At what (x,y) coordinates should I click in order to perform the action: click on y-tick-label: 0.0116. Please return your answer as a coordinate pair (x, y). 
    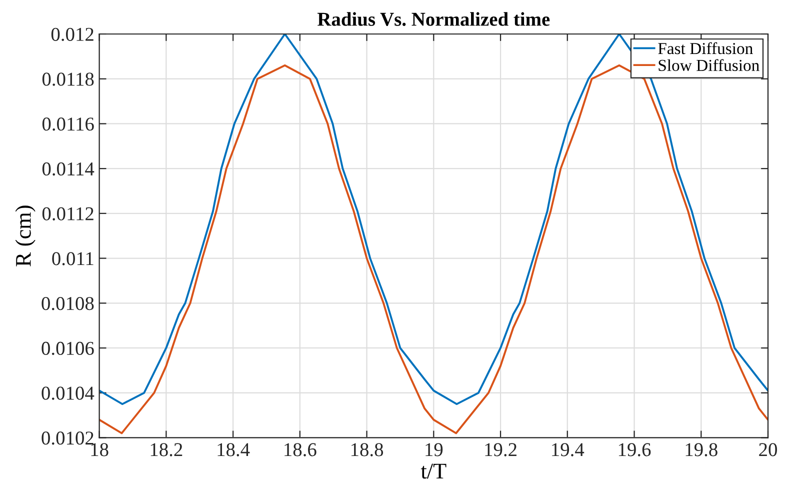
    Looking at the image, I should click on (68, 124).